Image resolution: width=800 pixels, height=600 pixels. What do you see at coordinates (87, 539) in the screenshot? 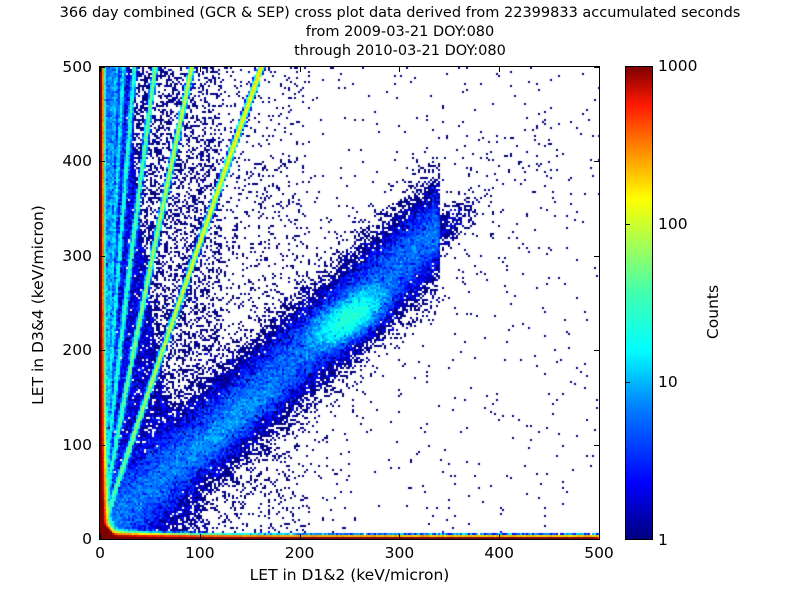
I see `y-tick-label: 0` at bounding box center [87, 539].